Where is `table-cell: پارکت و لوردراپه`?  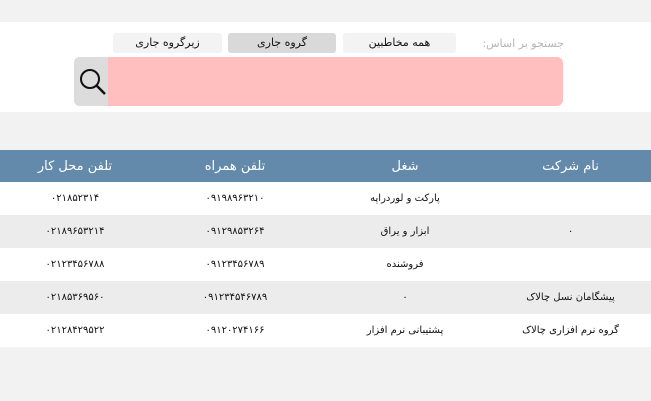 table-cell: پارکت و لوردراپه is located at coordinates (405, 198).